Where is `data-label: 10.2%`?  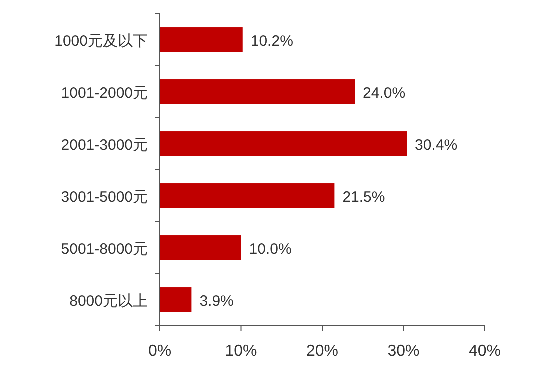
data-label: 10.2% is located at coordinates (272, 41).